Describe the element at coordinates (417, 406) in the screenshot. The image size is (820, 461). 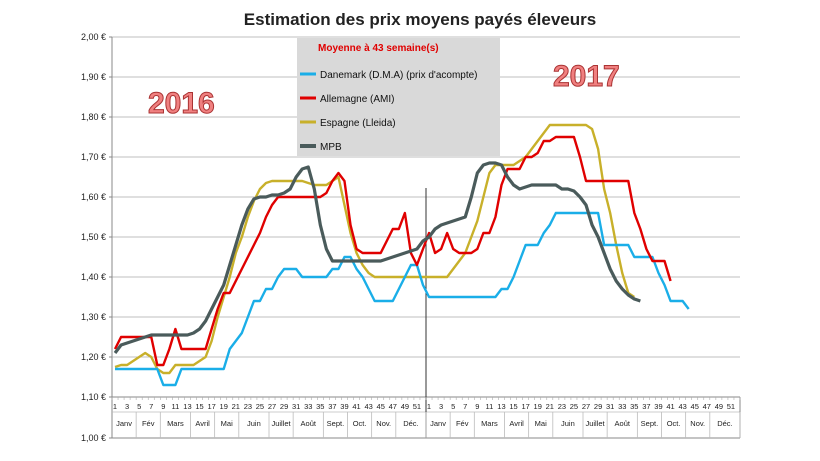
I see `x-tick-label: 51` at that location.